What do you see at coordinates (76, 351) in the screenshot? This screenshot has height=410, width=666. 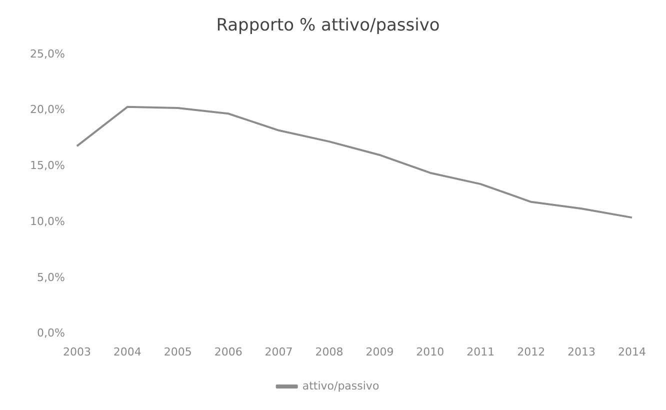 I see `x-tick-label: 2003` at bounding box center [76, 351].